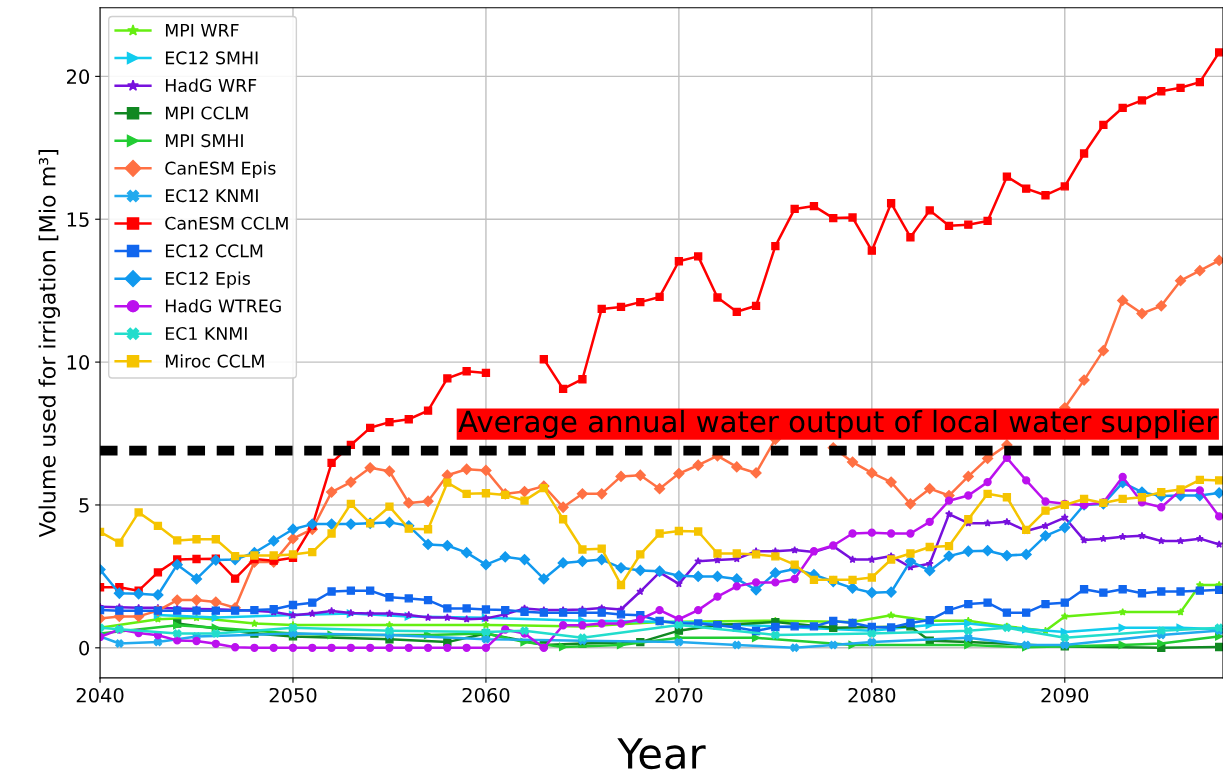  What do you see at coordinates (78, 219) in the screenshot?
I see `y-tick-label: 15` at bounding box center [78, 219].